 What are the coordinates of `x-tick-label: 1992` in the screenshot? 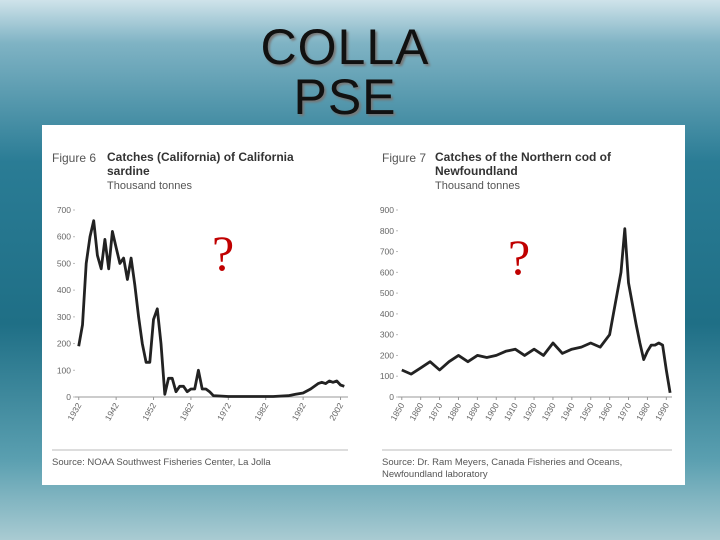 It's located at (299, 412).